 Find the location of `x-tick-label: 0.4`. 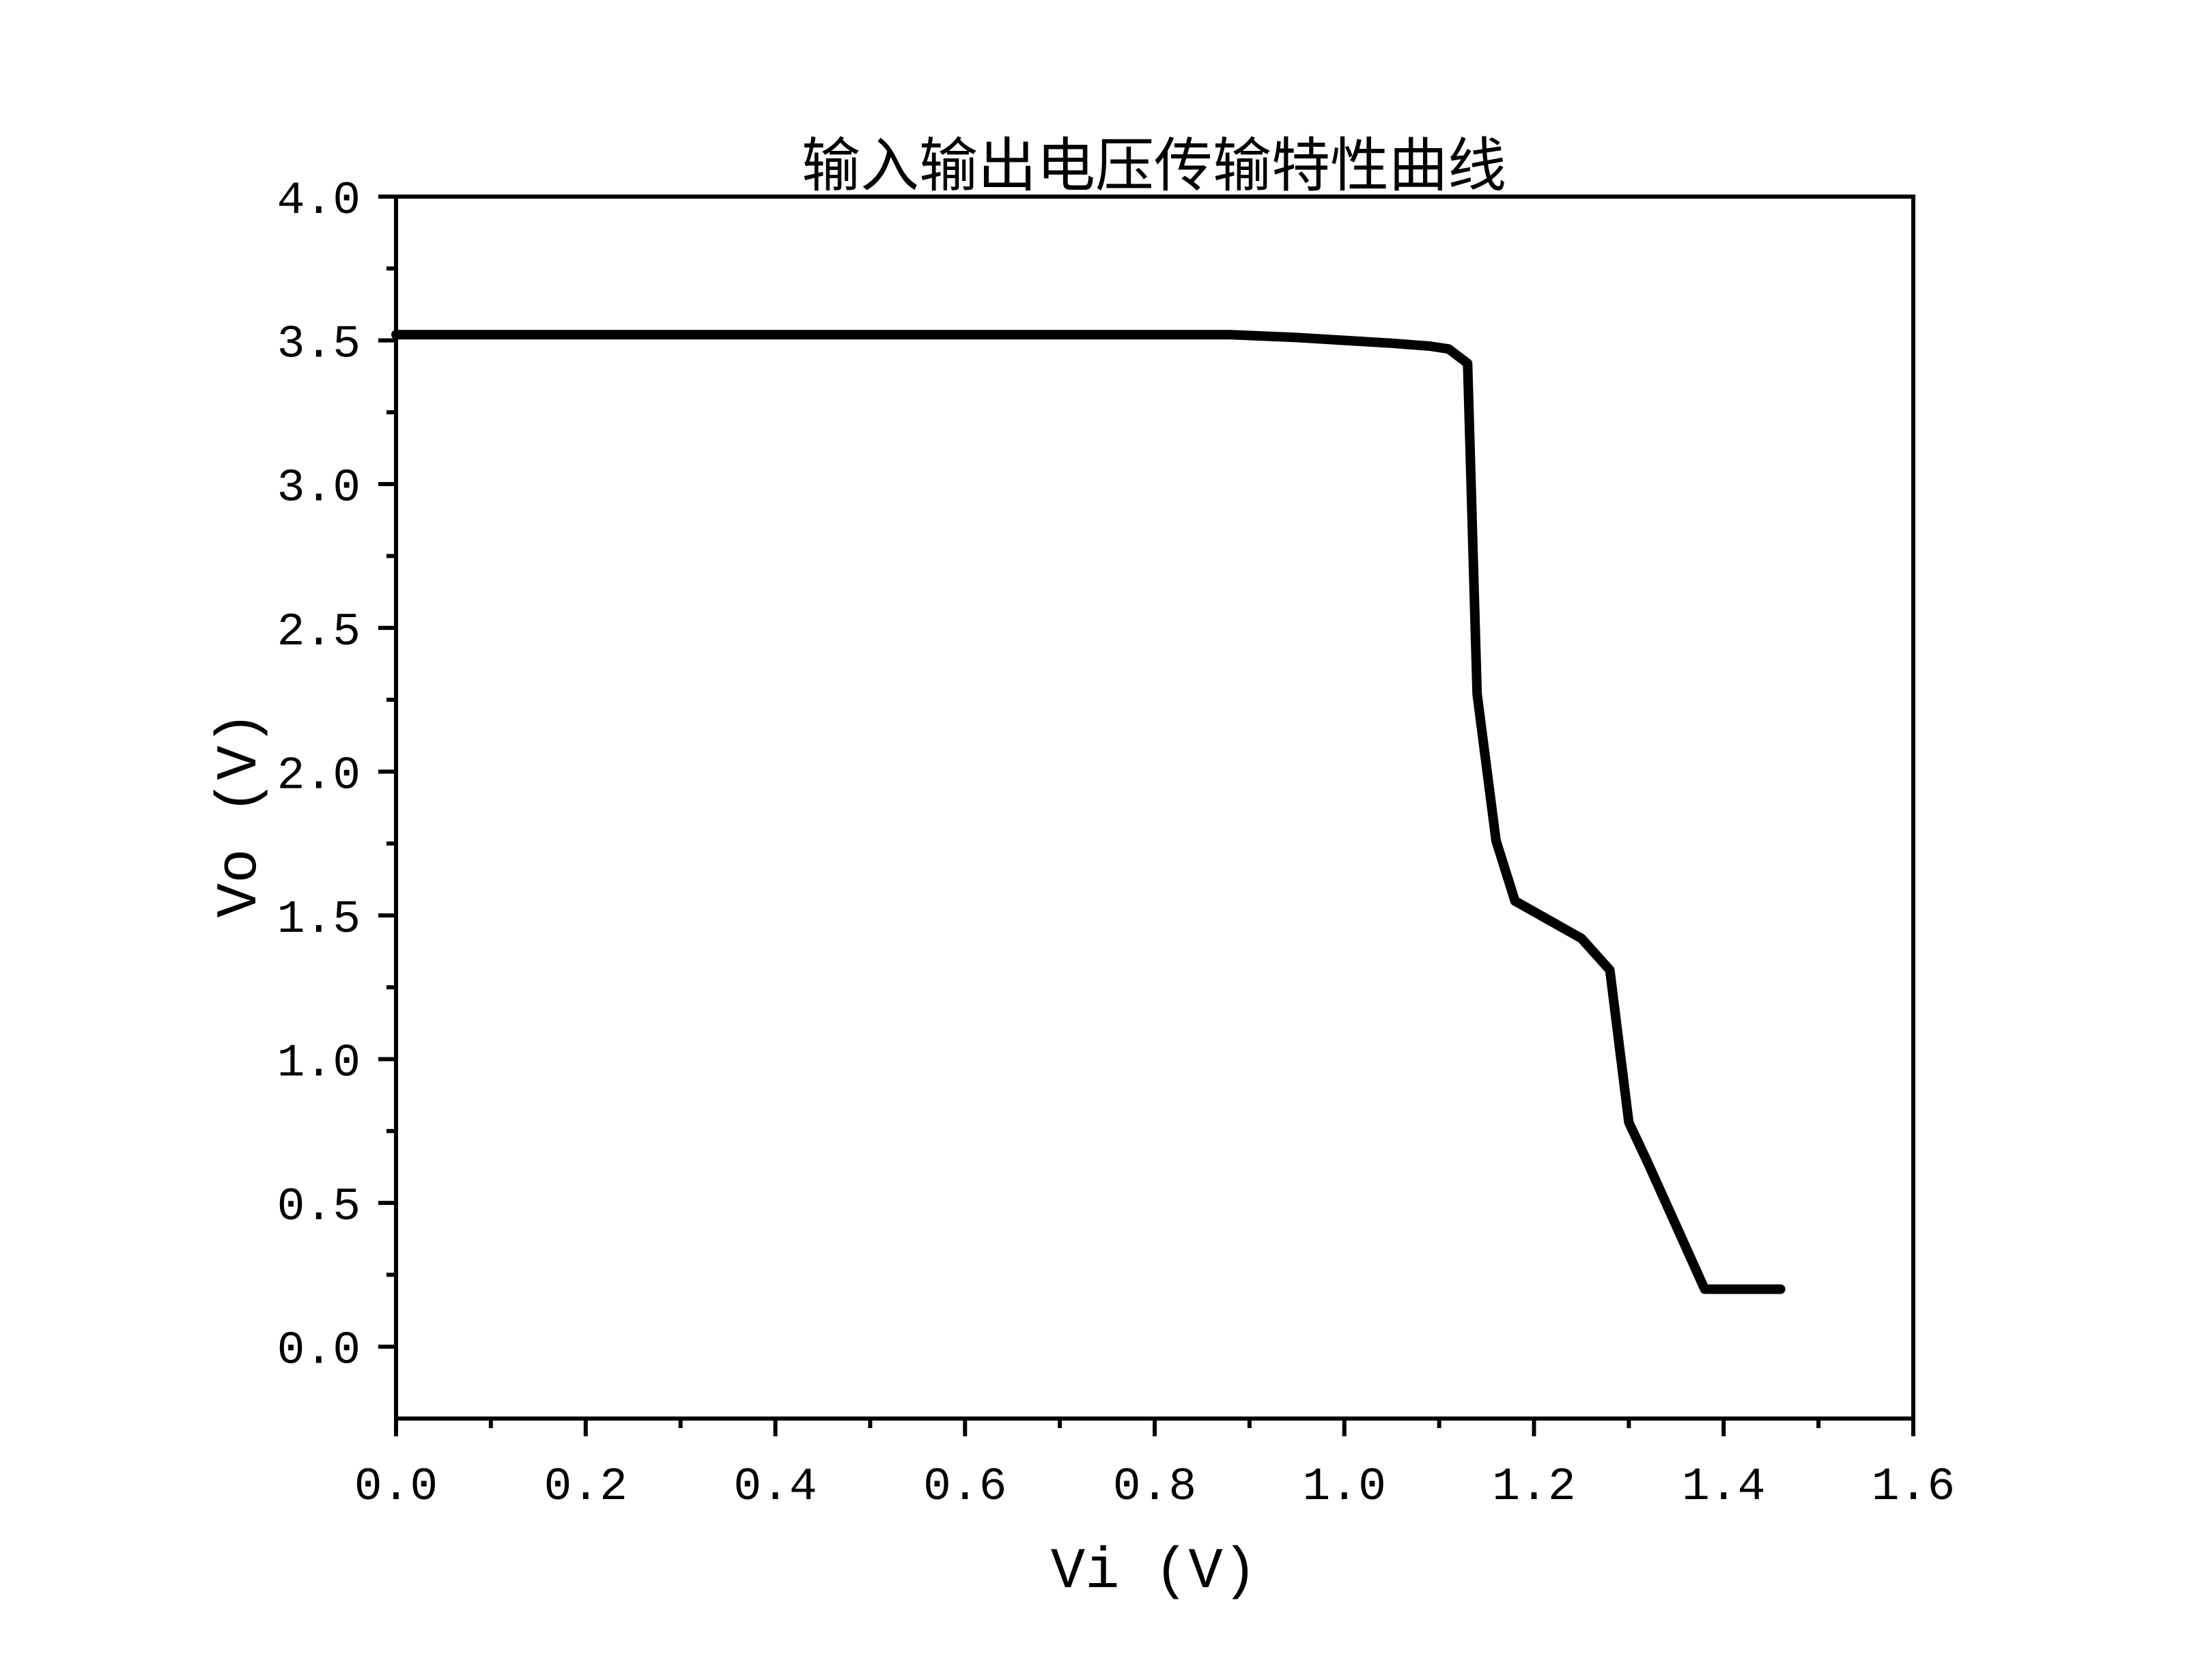

x-tick-label: 0.4 is located at coordinates (775, 1487).